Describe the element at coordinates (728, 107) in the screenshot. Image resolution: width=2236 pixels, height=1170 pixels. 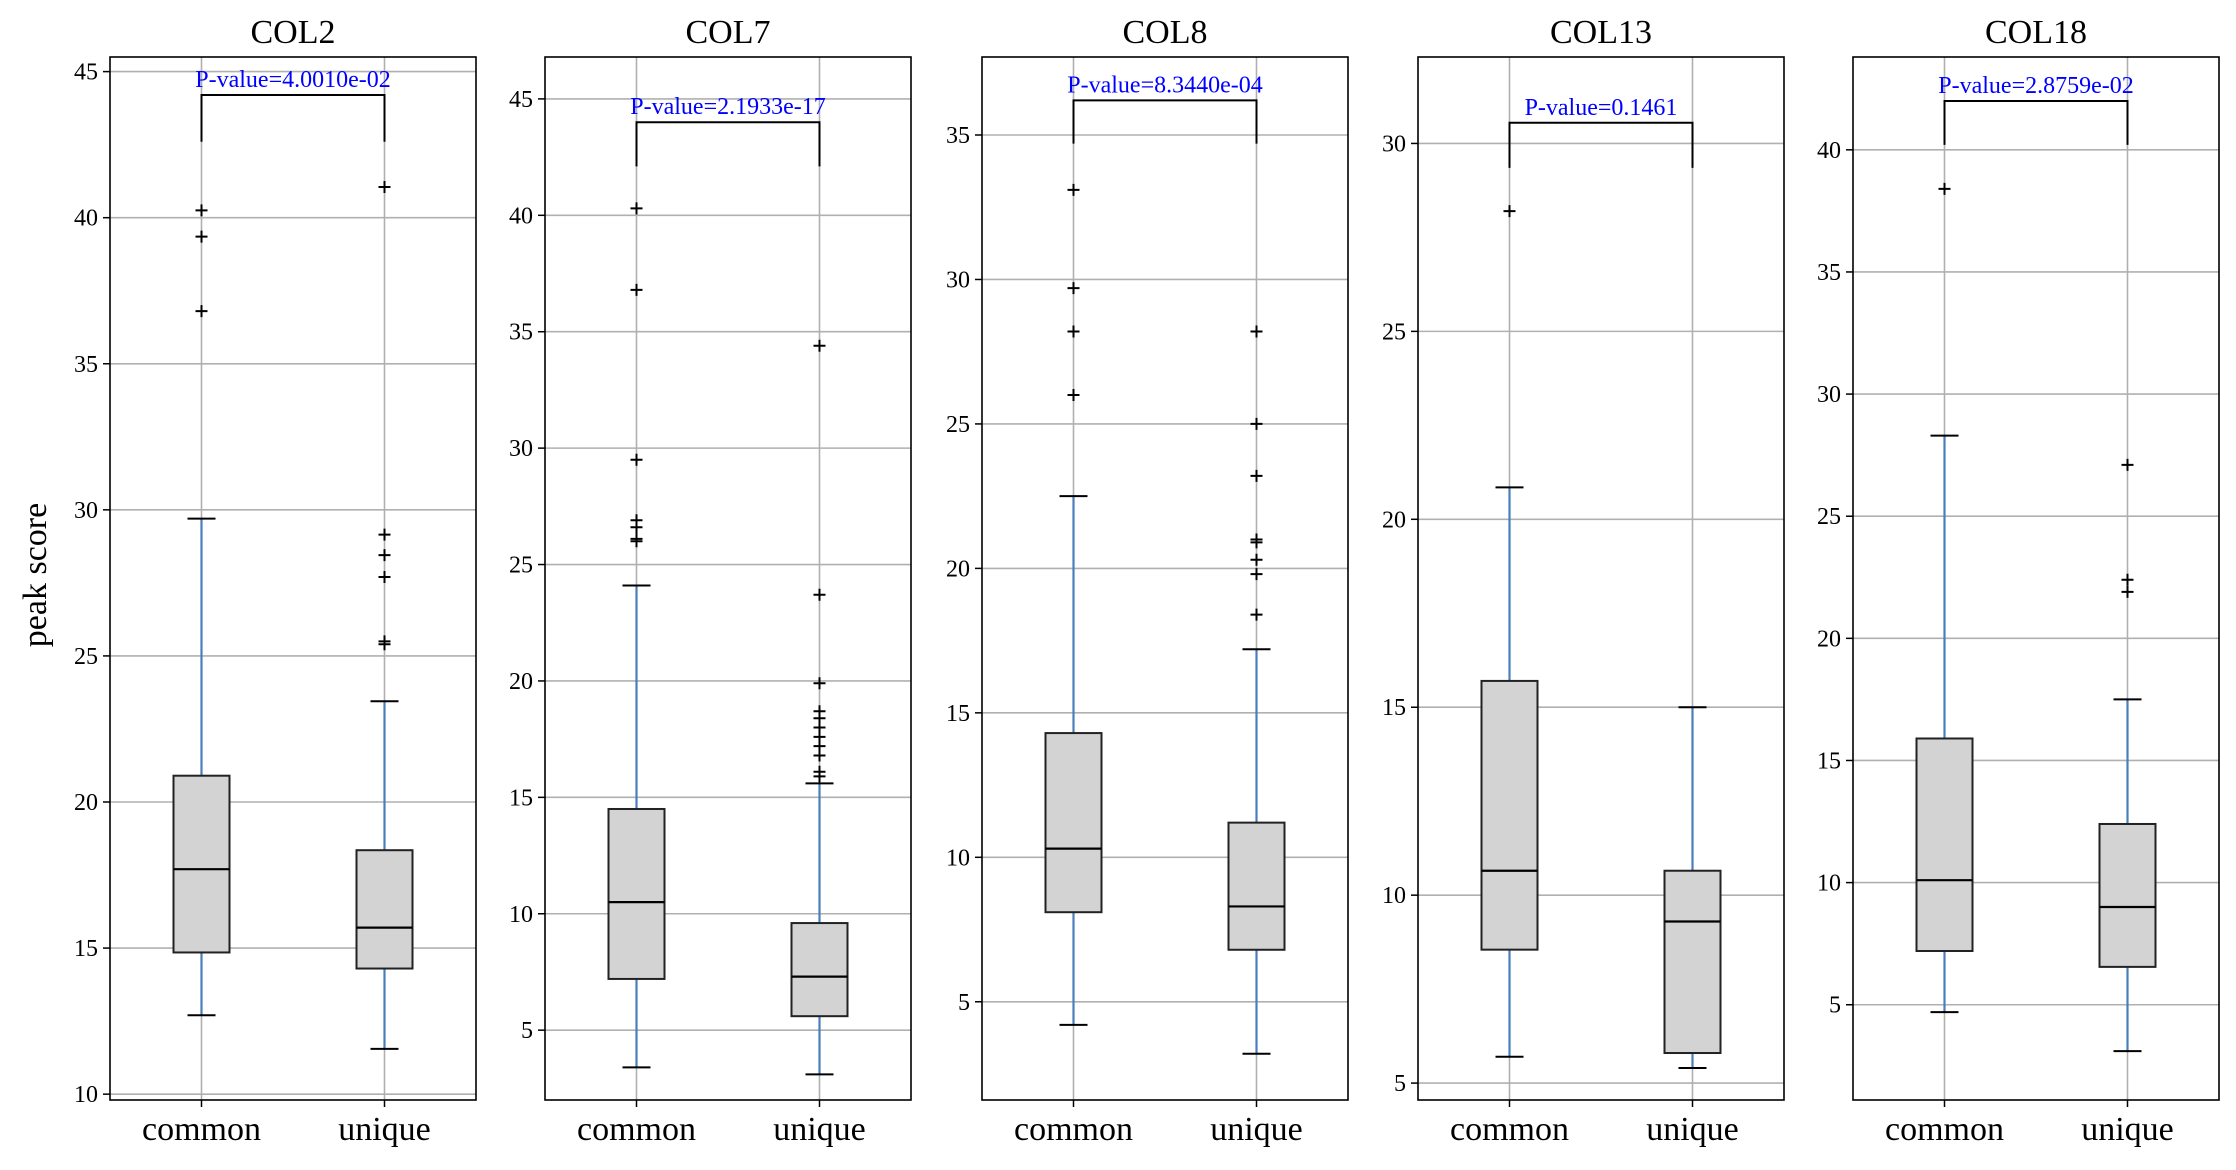
I see `pvalue-label: P-value=2.1933e-17` at that location.